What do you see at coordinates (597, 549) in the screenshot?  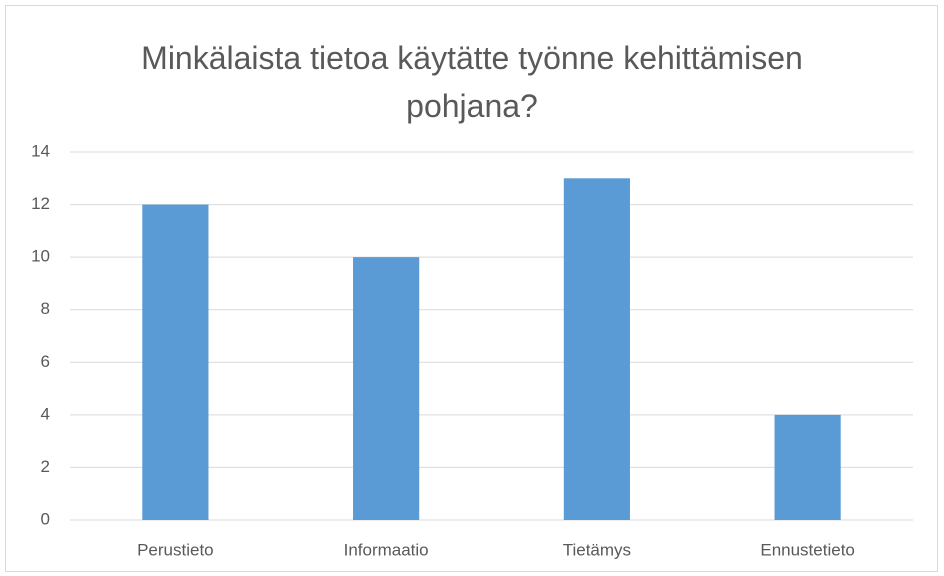 I see `x-tick-label: Tietämys` at bounding box center [597, 549].